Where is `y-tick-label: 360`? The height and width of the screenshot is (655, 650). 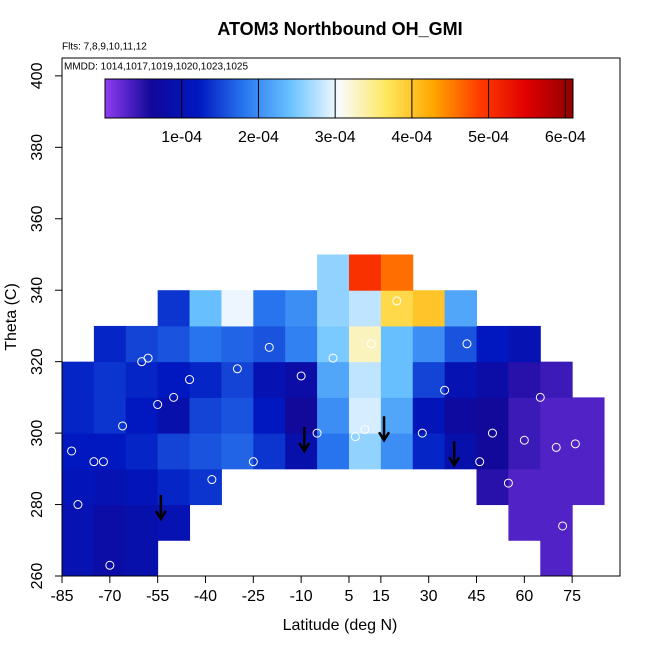 y-tick-label: 360 is located at coordinates (37, 218).